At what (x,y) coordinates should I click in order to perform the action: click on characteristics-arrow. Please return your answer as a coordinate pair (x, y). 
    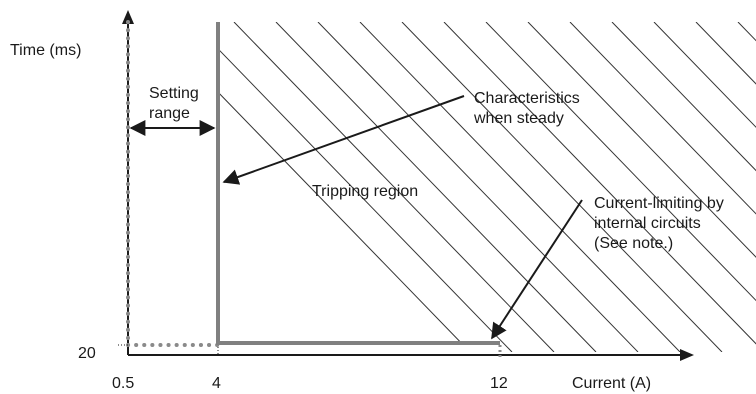
    Looking at the image, I should click on (343, 140).